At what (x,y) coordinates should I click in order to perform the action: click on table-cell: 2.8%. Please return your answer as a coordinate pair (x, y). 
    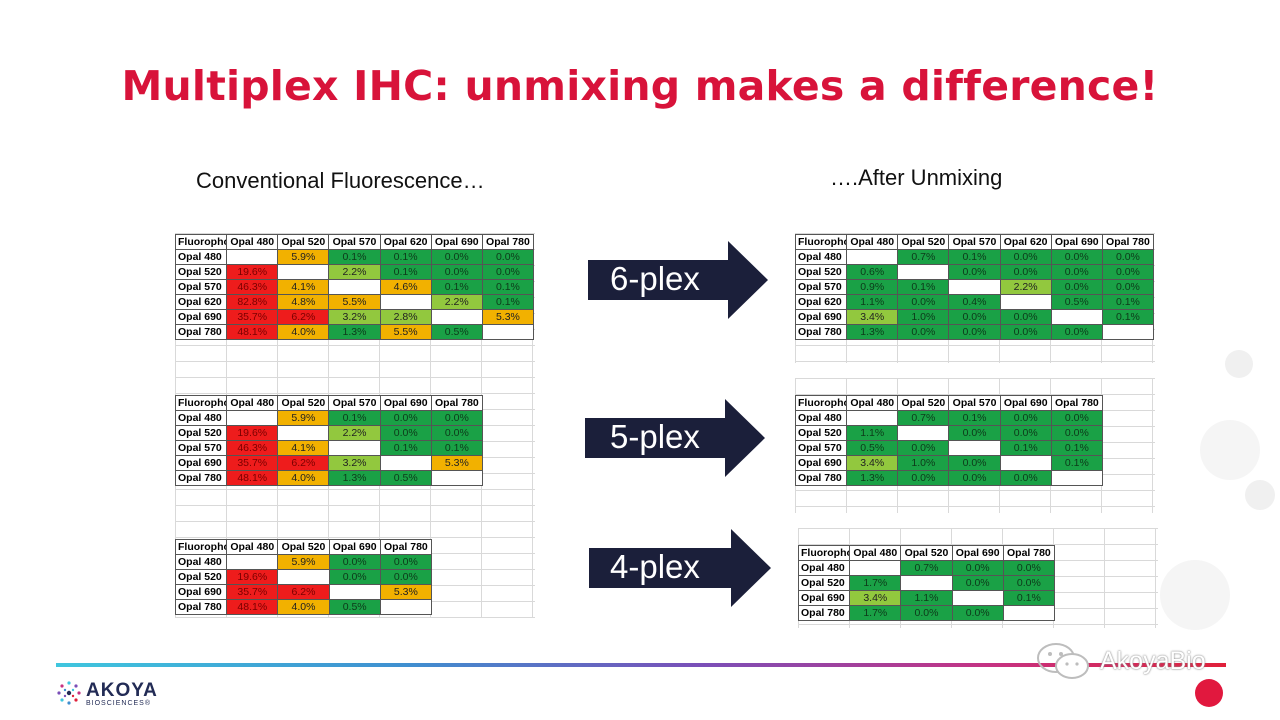
    Looking at the image, I should click on (405, 317).